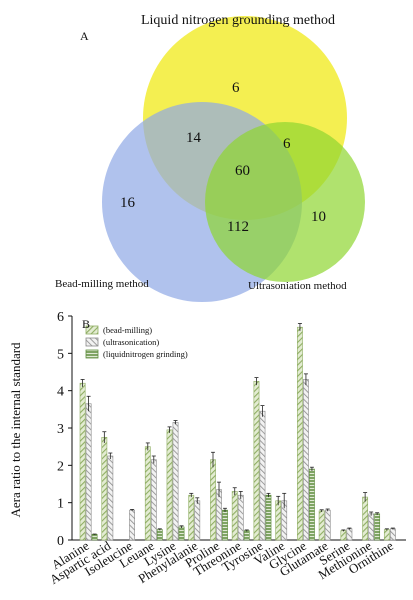  What do you see at coordinates (102, 284) in the screenshot?
I see `venn-set-label-bead-milling: Bead-milling method` at bounding box center [102, 284].